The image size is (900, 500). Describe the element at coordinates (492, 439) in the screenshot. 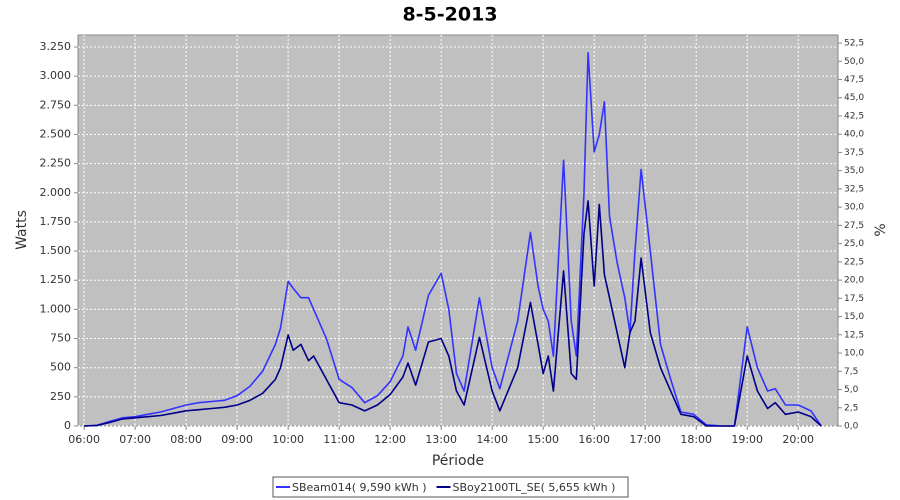

I see `x-tick-label: 14:00` at that location.